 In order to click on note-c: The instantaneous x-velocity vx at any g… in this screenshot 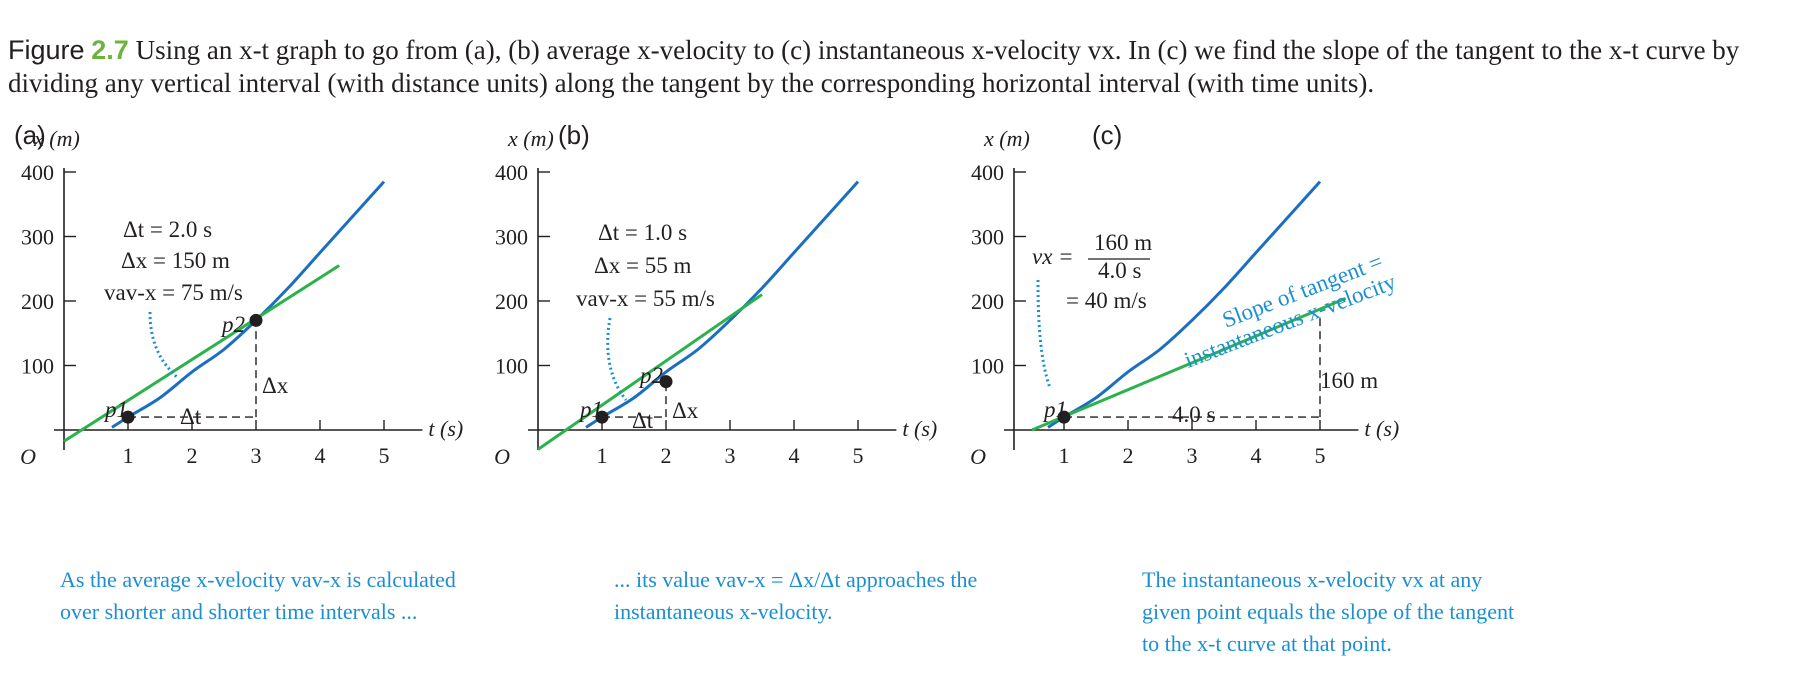, I will do `click(1422, 612)`.